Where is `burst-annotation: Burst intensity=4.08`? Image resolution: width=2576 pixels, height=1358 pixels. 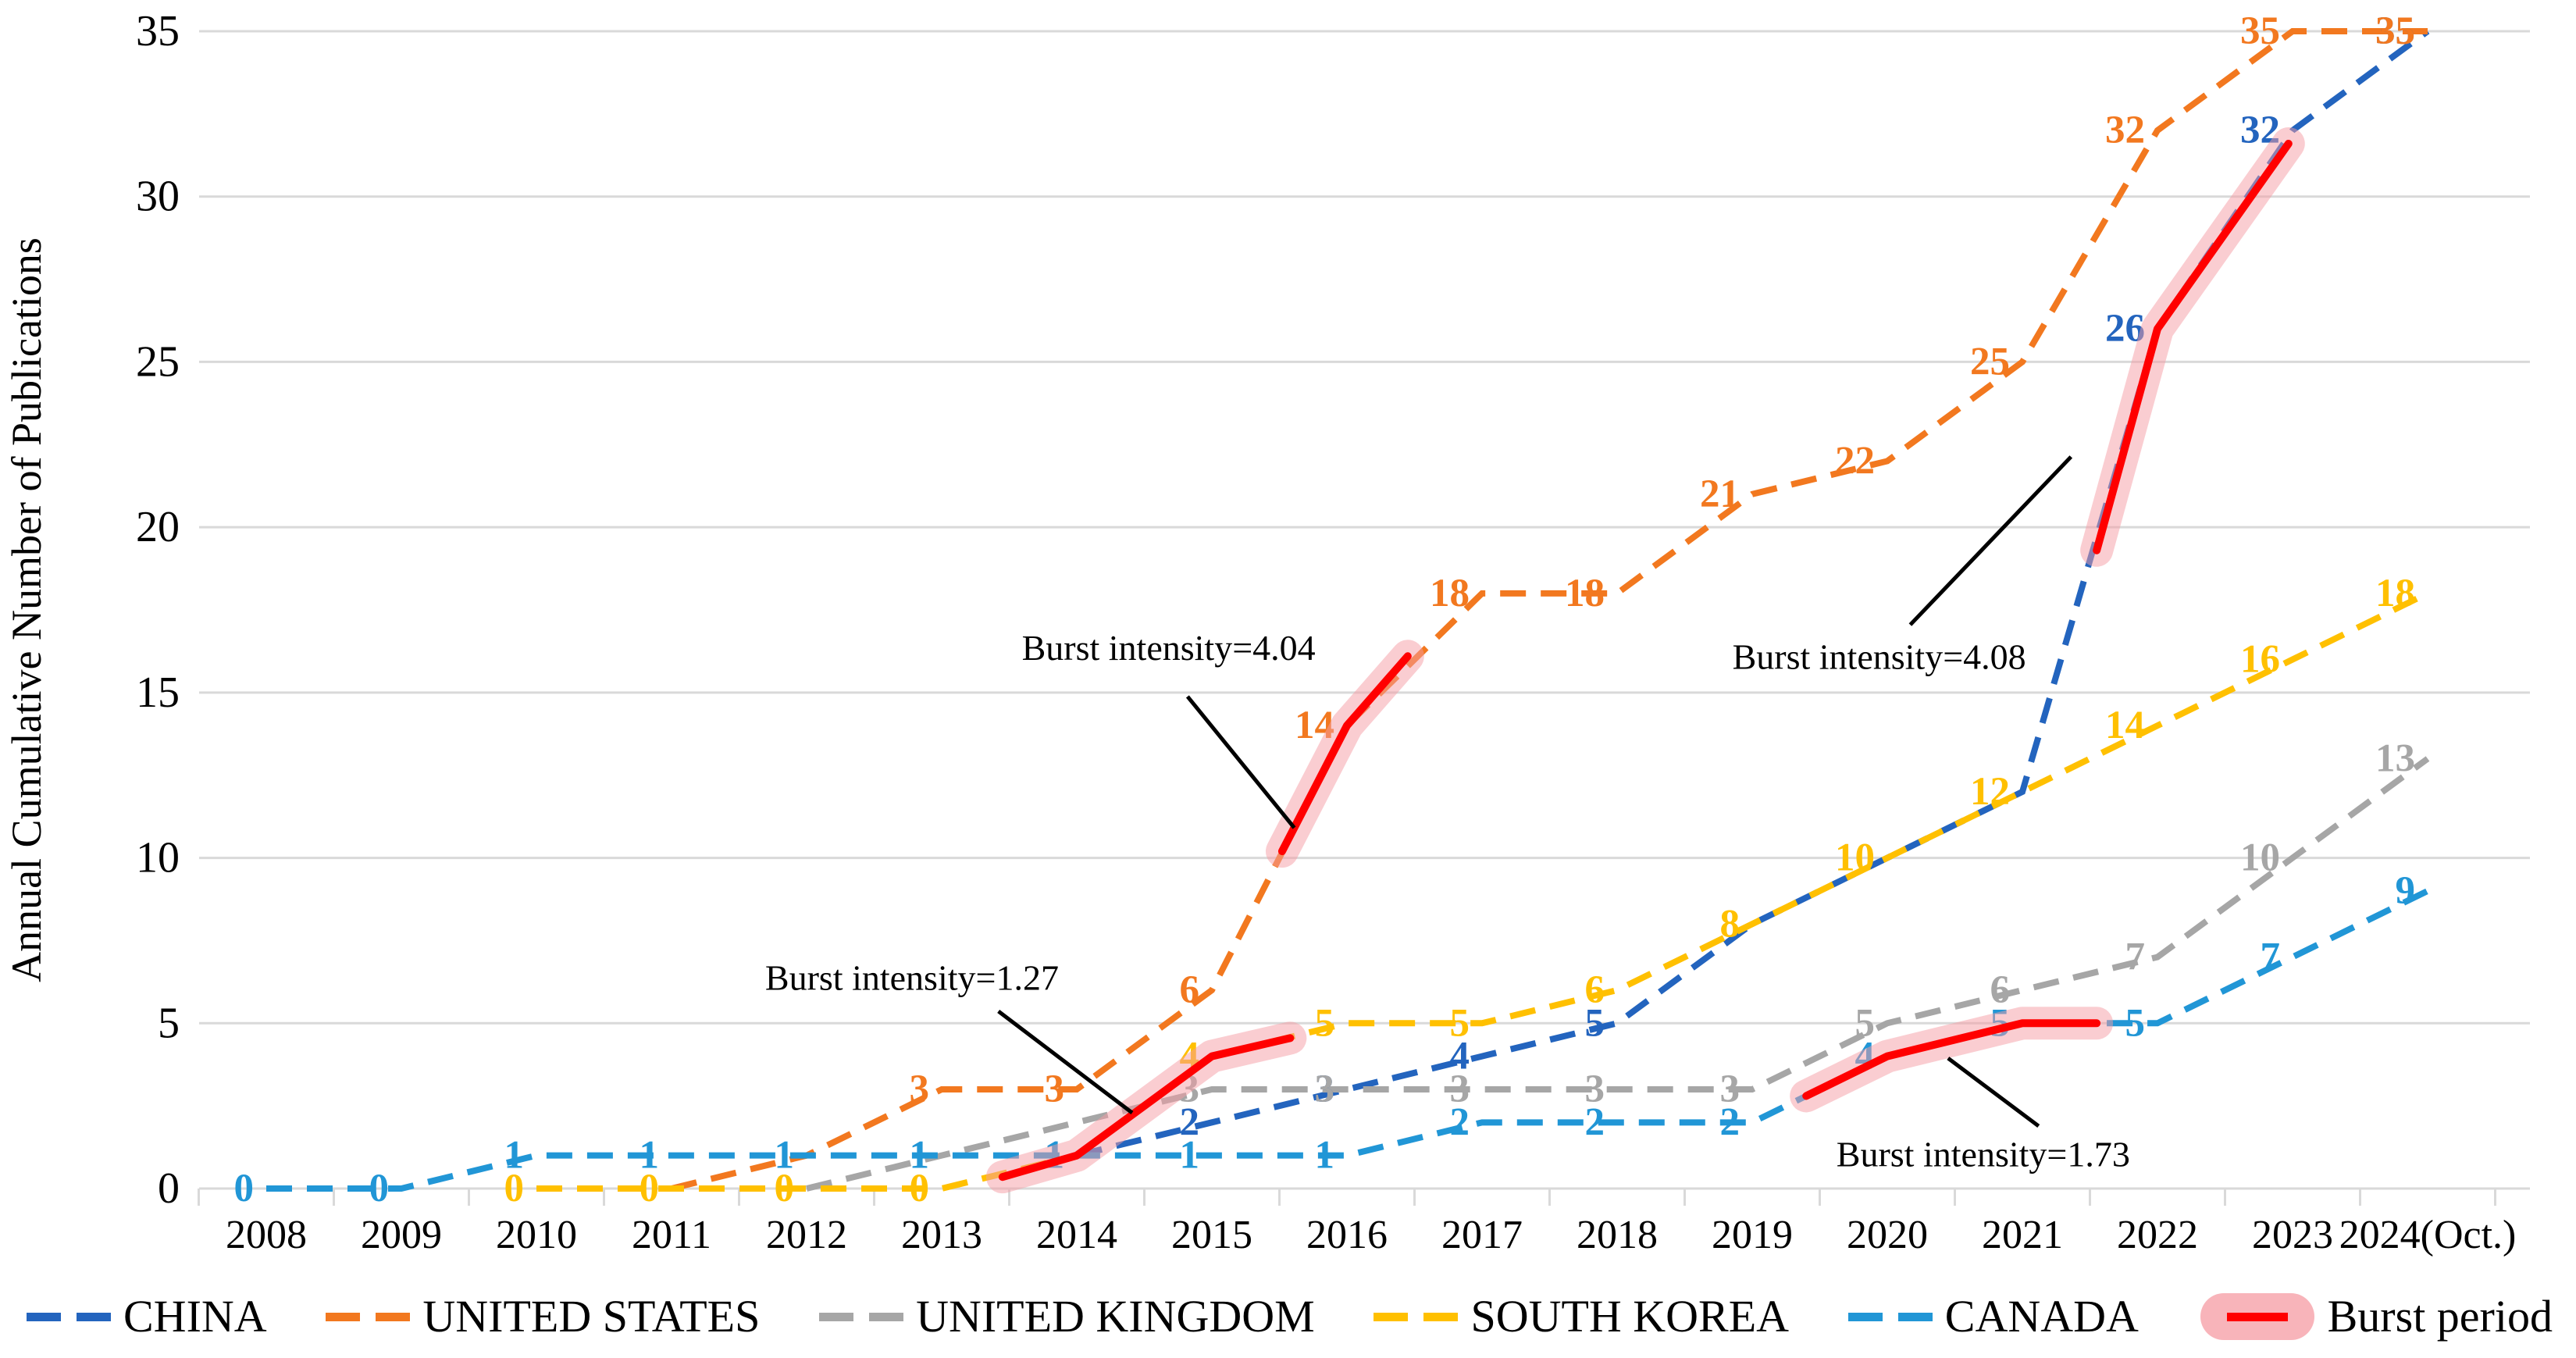 burst-annotation: Burst intensity=4.08 is located at coordinates (1879, 657).